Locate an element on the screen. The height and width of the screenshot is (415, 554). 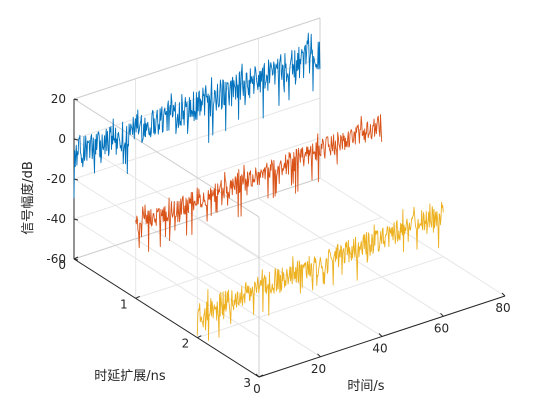
x-tick-label: 20 is located at coordinates (318, 369).